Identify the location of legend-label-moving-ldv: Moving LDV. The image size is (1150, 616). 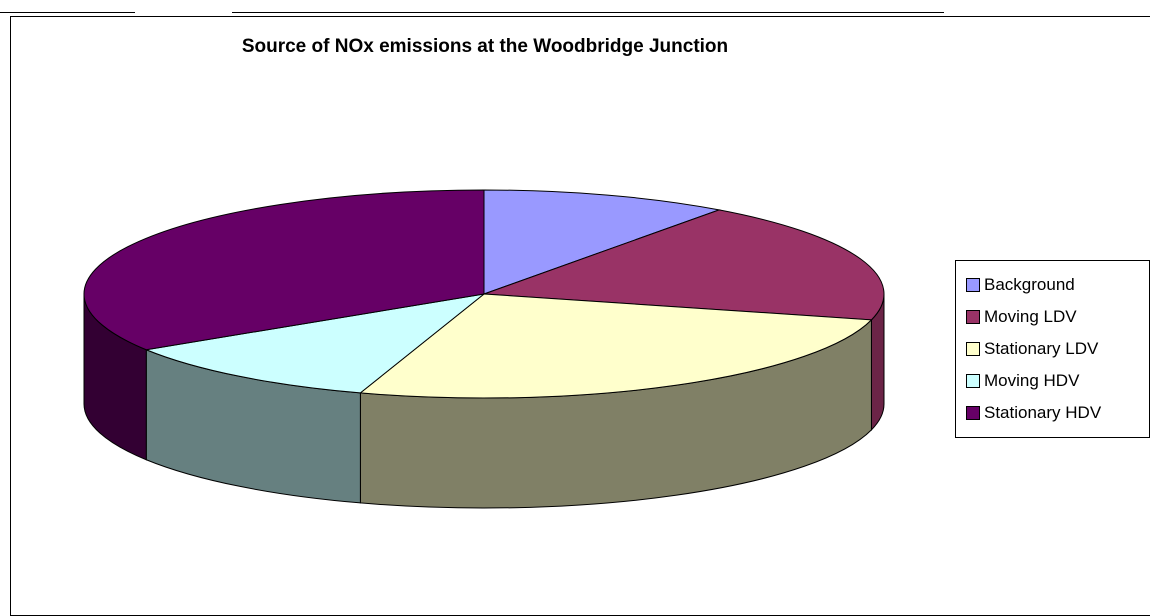
(1030, 316).